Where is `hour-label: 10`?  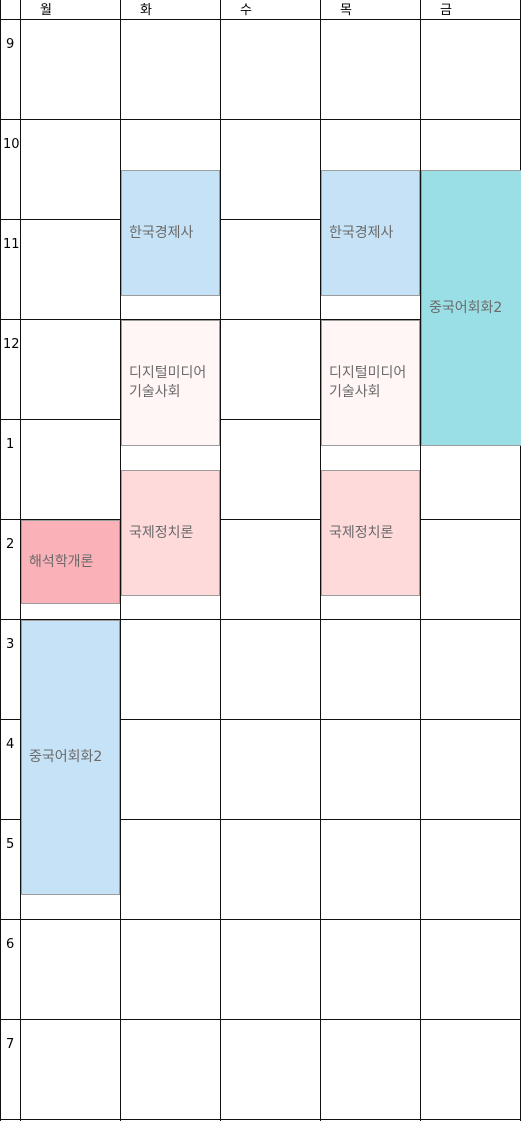 hour-label: 10 is located at coordinates (11, 144).